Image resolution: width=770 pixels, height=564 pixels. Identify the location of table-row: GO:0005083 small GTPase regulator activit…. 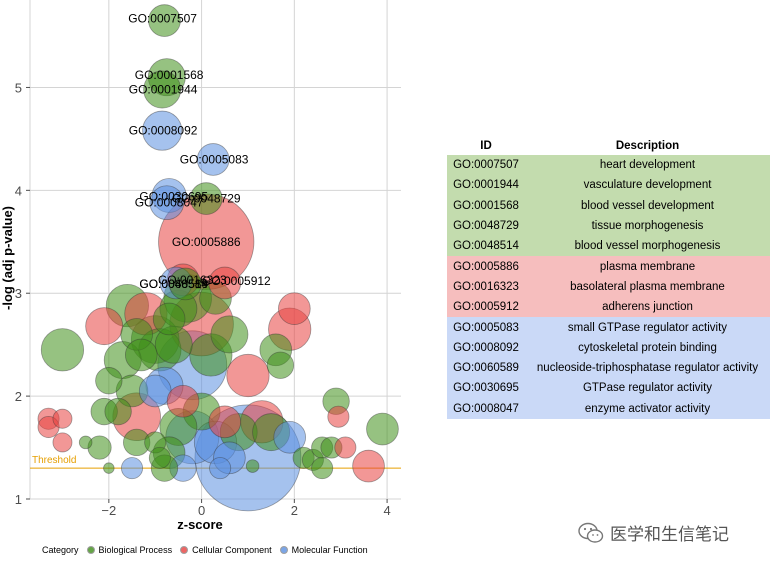
(608, 327).